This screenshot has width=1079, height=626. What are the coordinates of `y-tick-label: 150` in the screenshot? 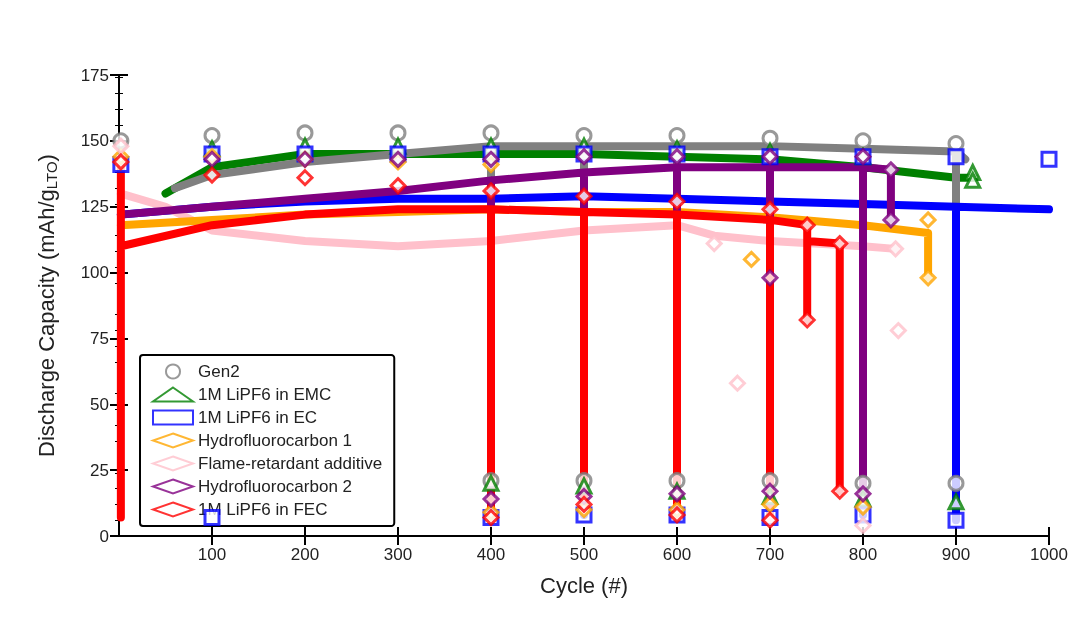 It's located at (94, 141).